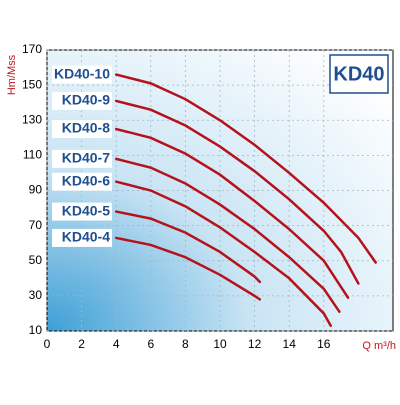 The height and width of the screenshot is (405, 400). What do you see at coordinates (36, 190) in the screenshot?
I see `y-tick-label: 90` at bounding box center [36, 190].